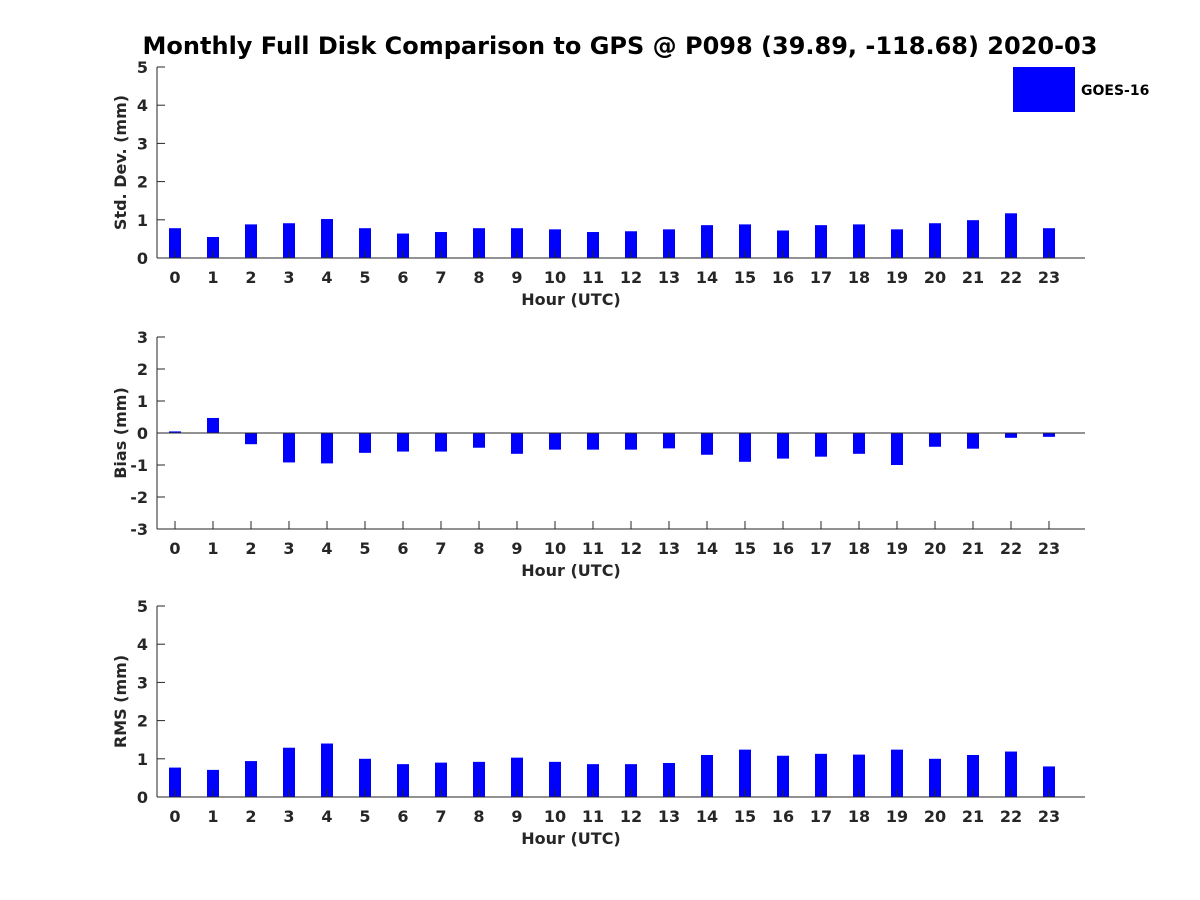  I want to click on legend-label: GOES-16, so click(1115, 91).